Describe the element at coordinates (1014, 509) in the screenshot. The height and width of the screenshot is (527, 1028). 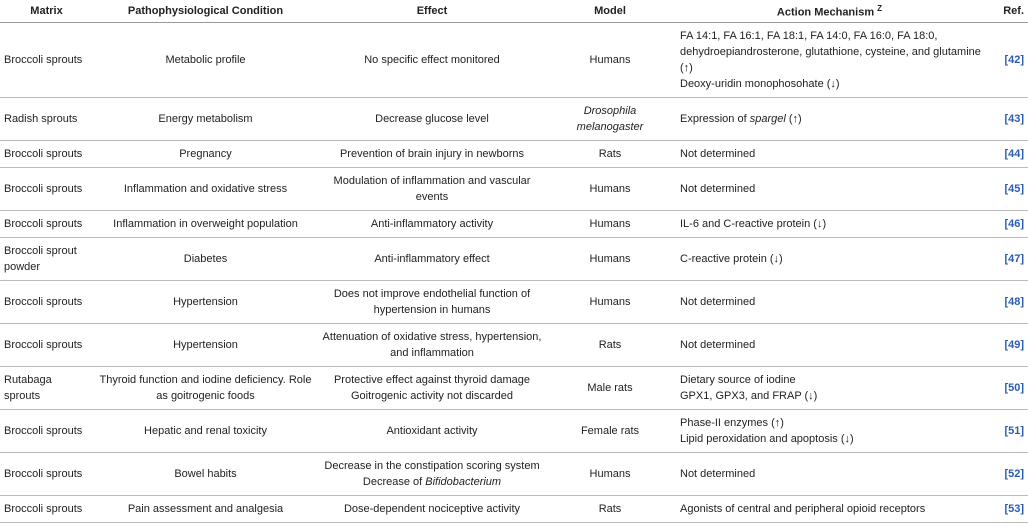
I see `ref-link: [53]` at that location.